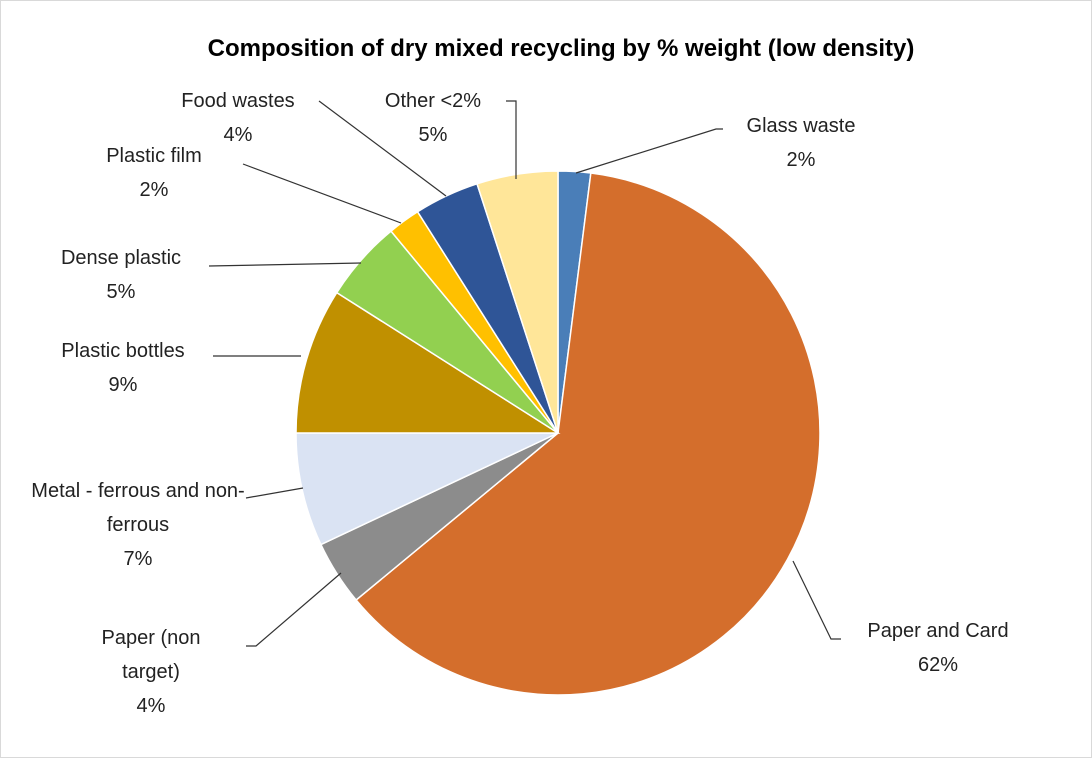 This screenshot has width=1092, height=758. What do you see at coordinates (123, 351) in the screenshot?
I see `label-name: Plastic bottles` at bounding box center [123, 351].